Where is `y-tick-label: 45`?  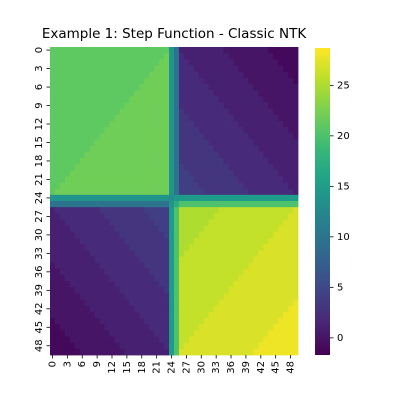
y-tick-label: 45 is located at coordinates (39, 327).